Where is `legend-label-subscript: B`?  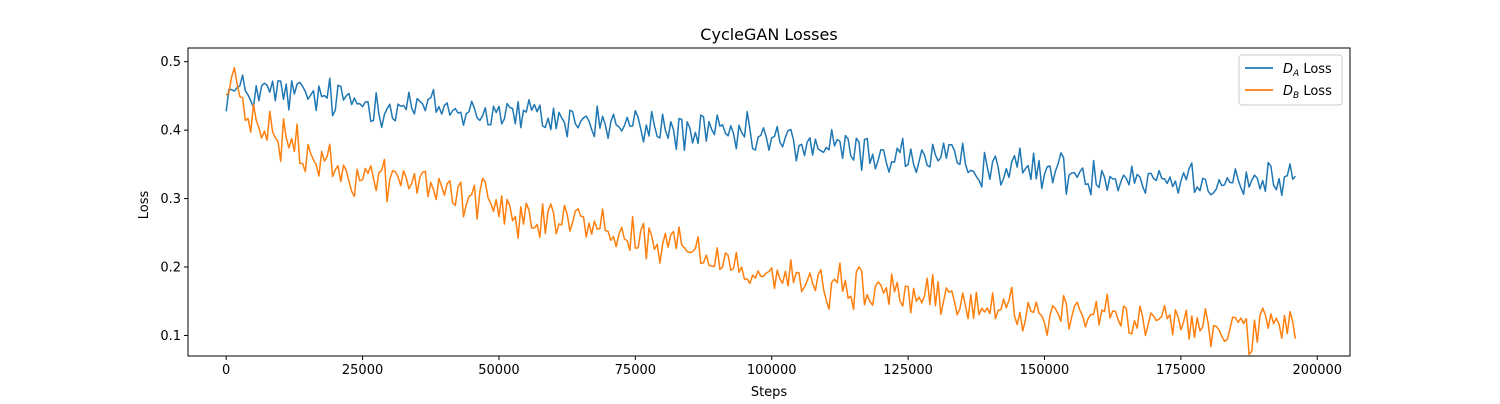 legend-label-subscript: B is located at coordinates (1296, 96).